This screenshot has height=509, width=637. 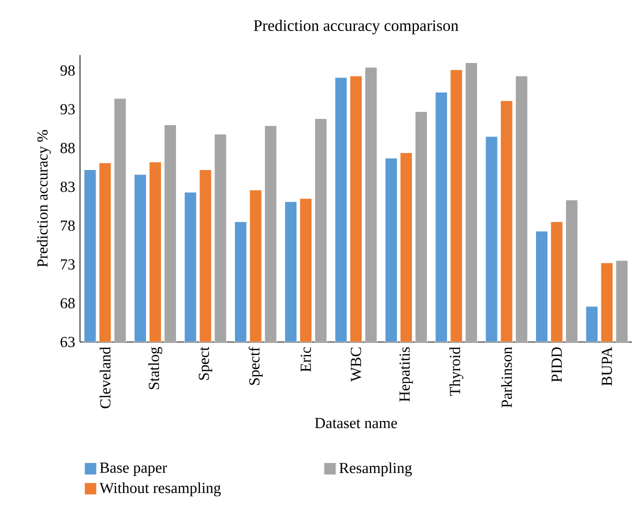 I want to click on x-tick-label: Parkinson, so click(x=506, y=377).